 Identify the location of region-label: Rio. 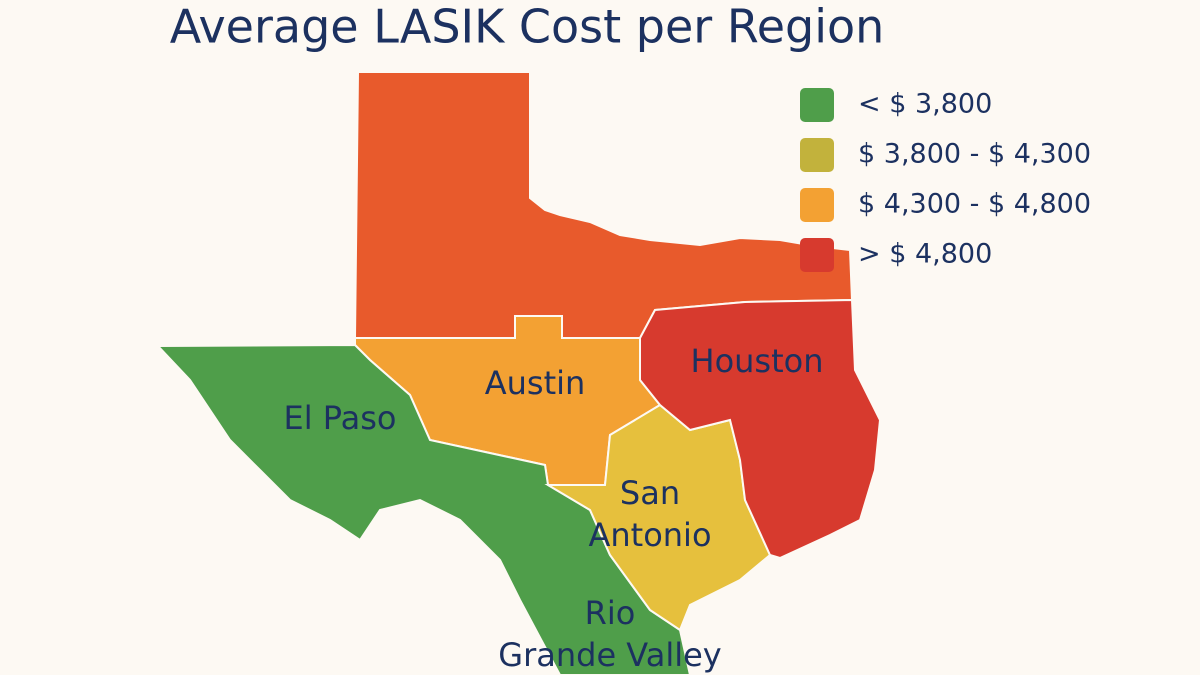
(610, 613).